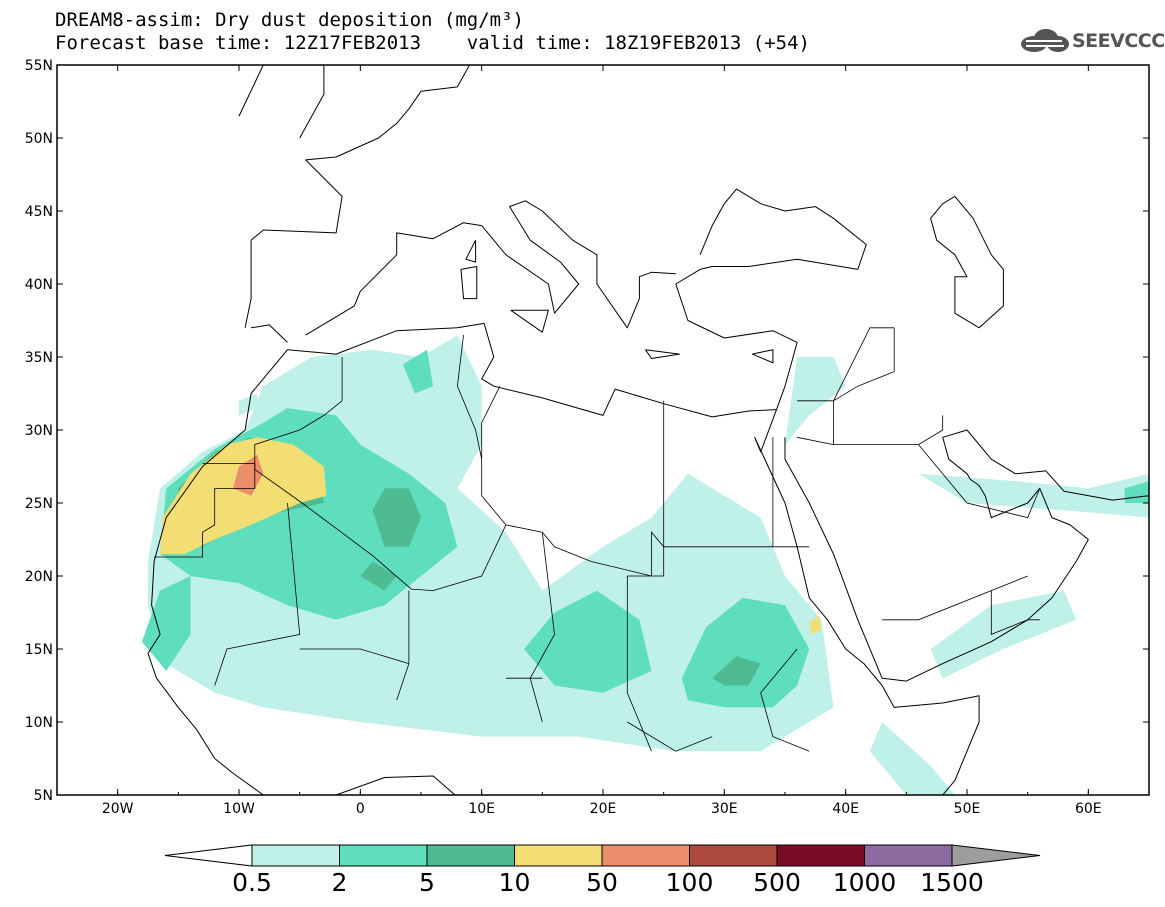 The height and width of the screenshot is (907, 1165). Describe the element at coordinates (39, 285) in the screenshot. I see `lat-tick-label: 40N` at that location.